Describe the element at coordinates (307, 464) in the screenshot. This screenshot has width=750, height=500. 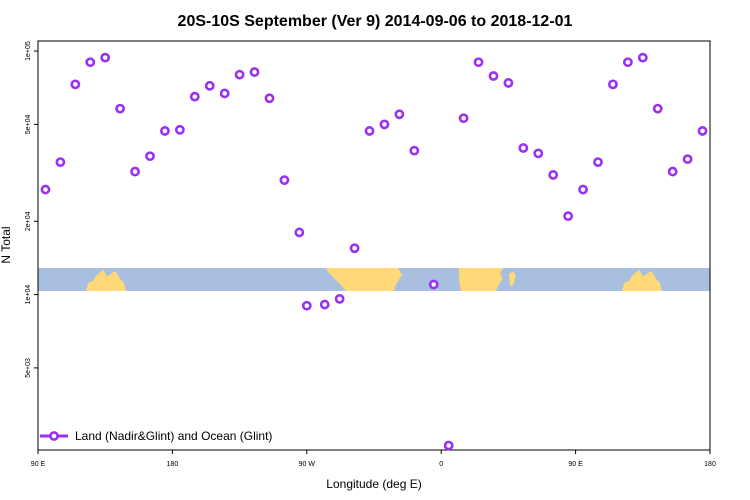
I see `x-tick-label: 90 W` at that location.